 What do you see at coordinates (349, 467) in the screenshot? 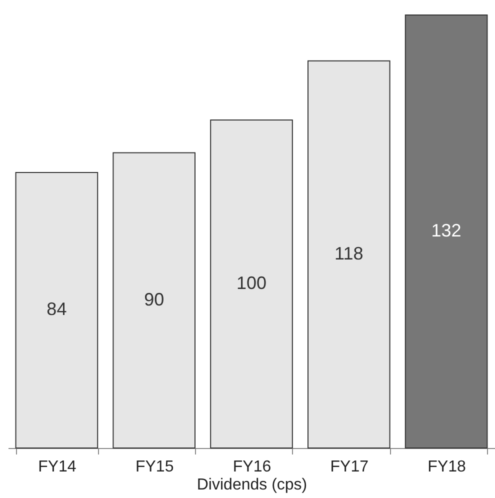
I see `x-tick-label: FY17` at bounding box center [349, 467].